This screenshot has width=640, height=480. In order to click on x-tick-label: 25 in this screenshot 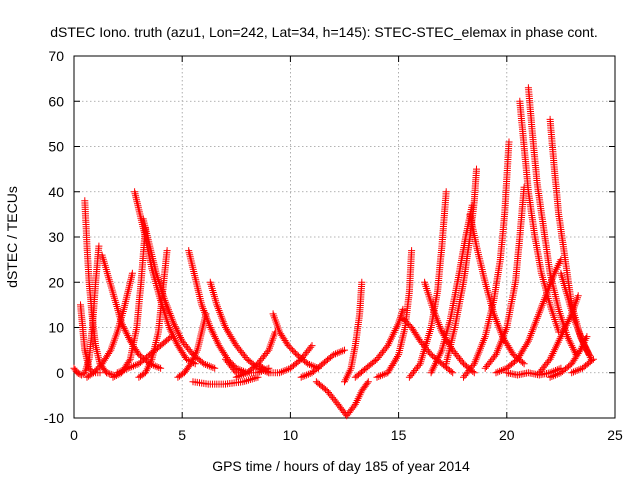, I will do `click(615, 435)`.